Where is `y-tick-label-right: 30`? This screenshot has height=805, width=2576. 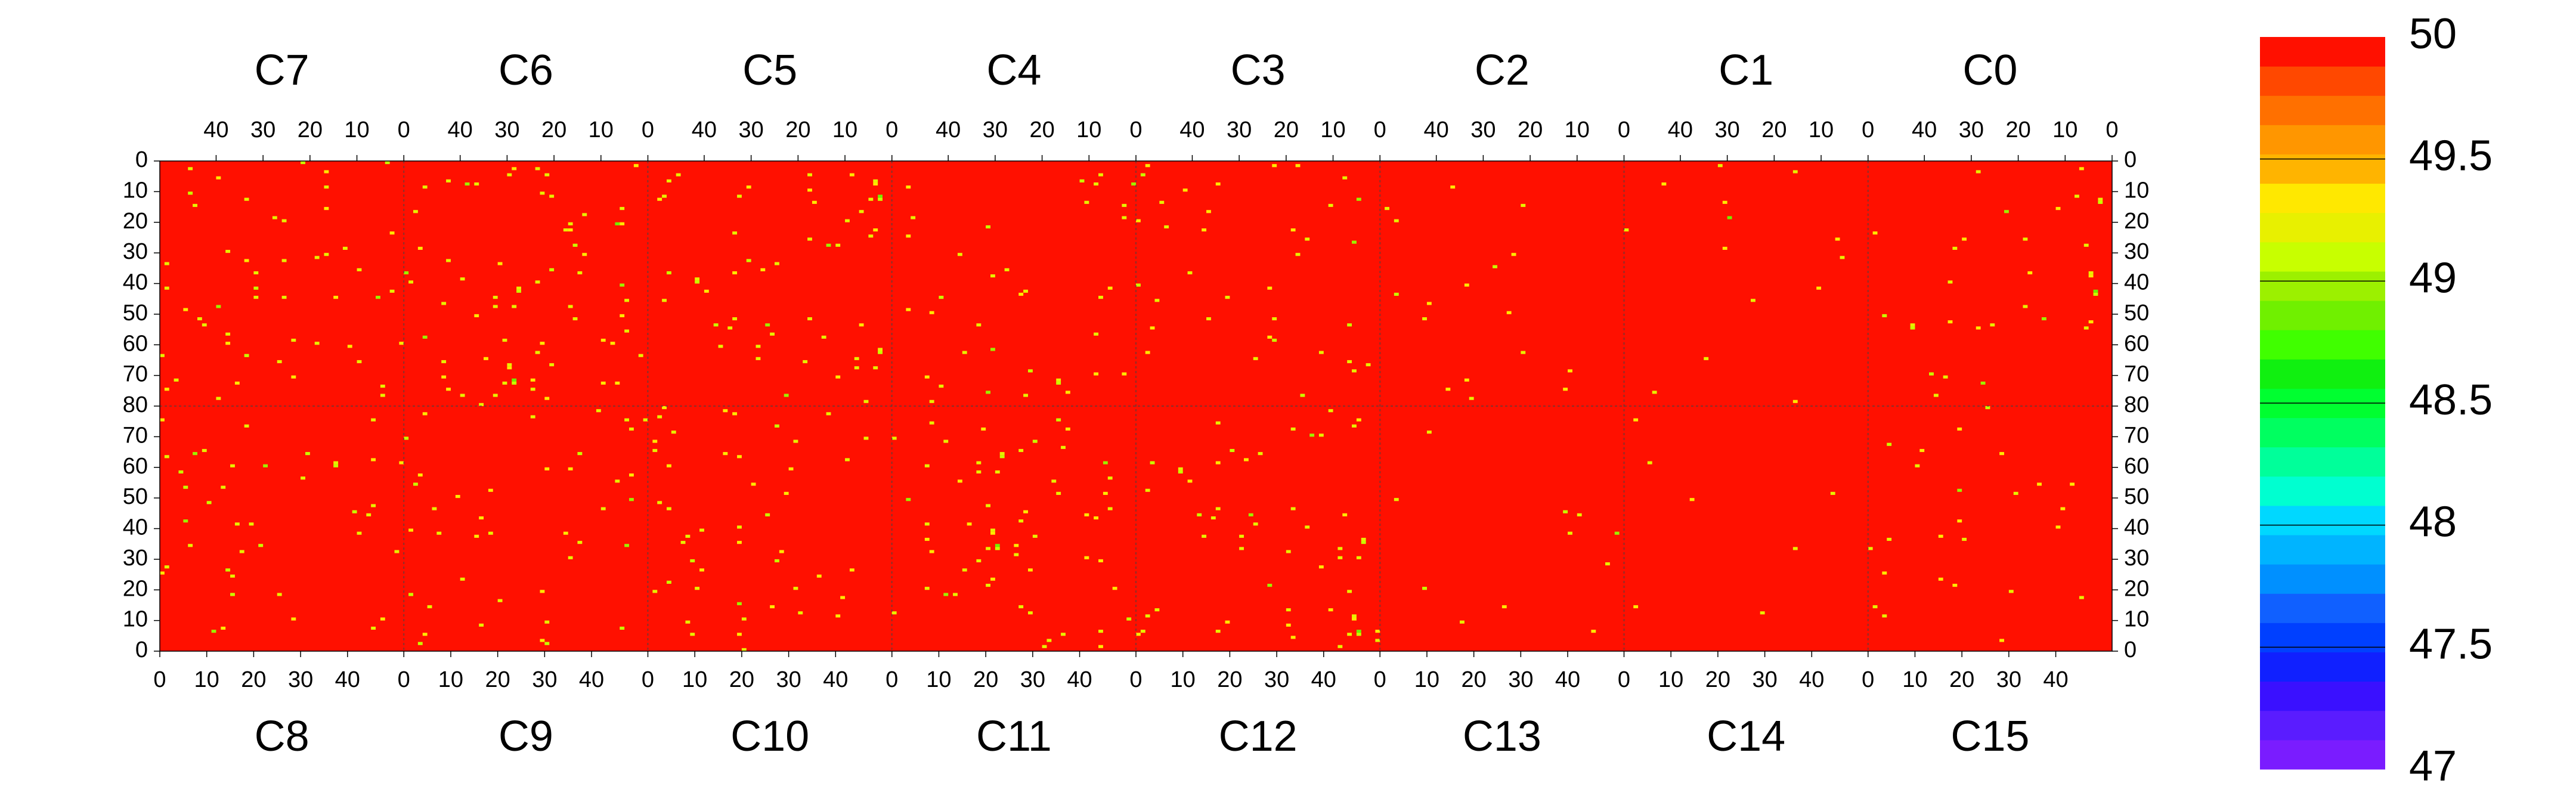
y-tick-label-right: 30 is located at coordinates (2137, 558).